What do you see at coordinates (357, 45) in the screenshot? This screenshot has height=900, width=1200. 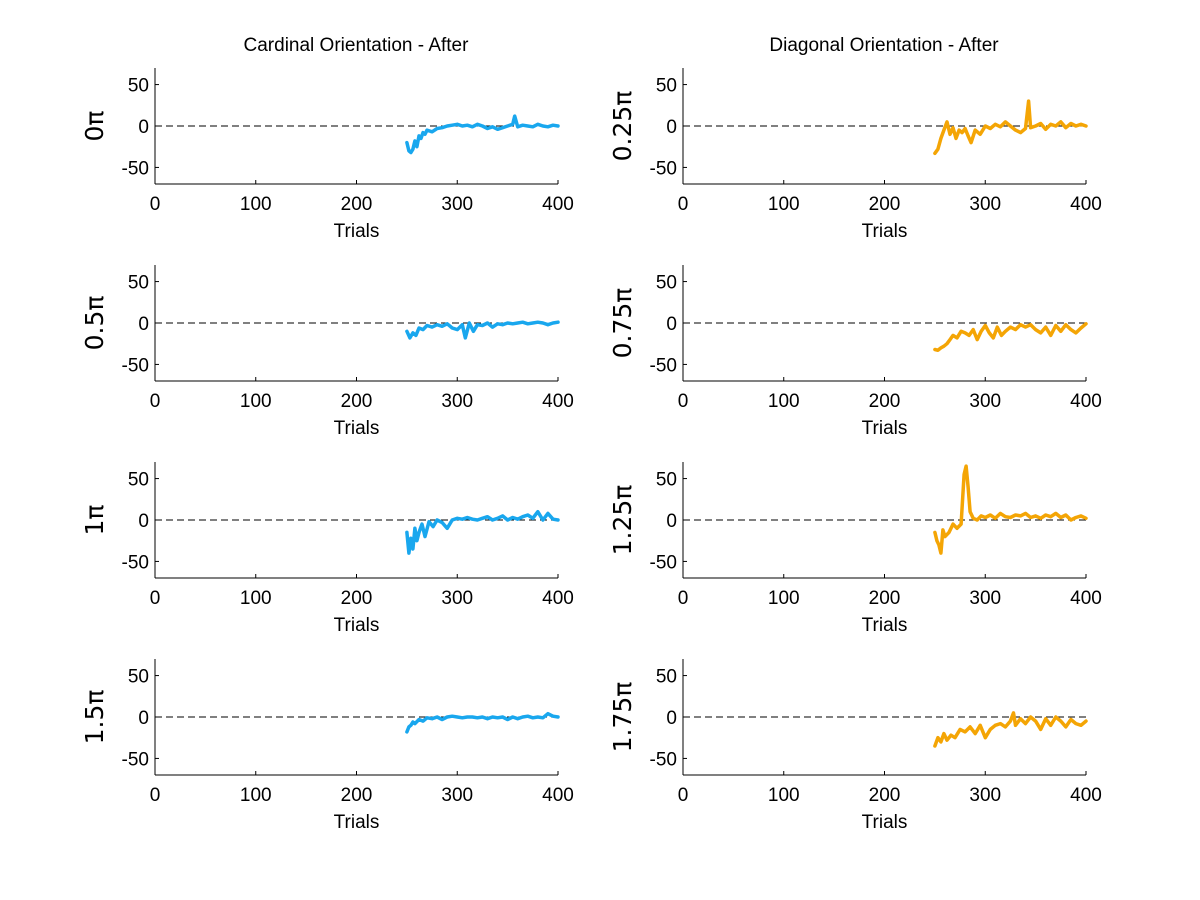 I see `column-title-cardinal: Cardinal Orientation - After` at bounding box center [357, 45].